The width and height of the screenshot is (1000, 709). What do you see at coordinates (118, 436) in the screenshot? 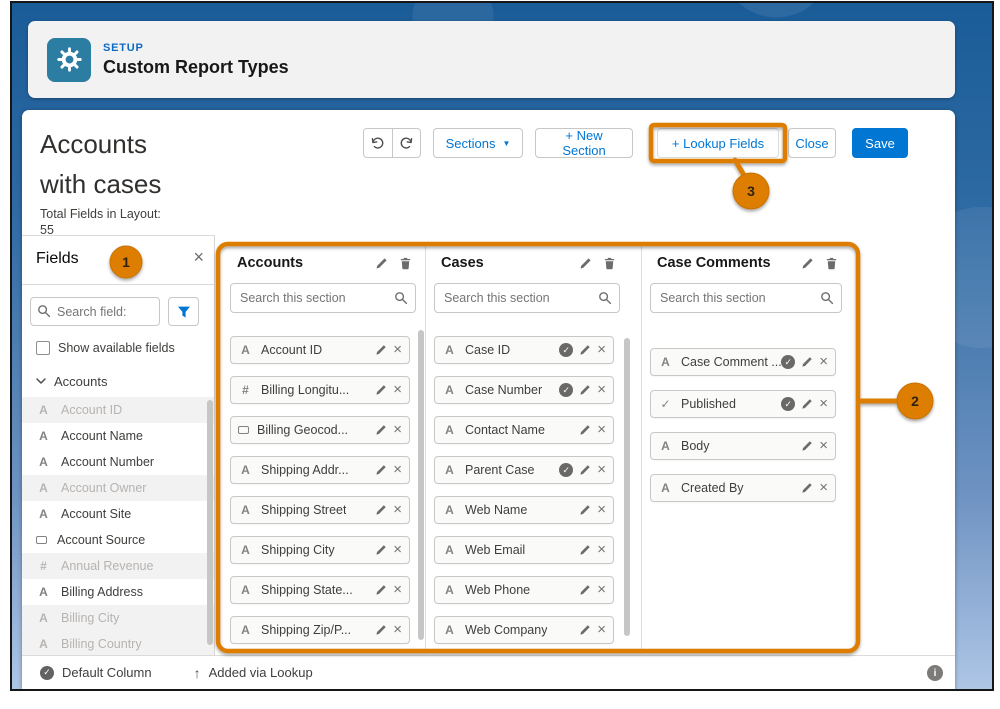
I see `available-field-row: A Account Name` at bounding box center [118, 436].